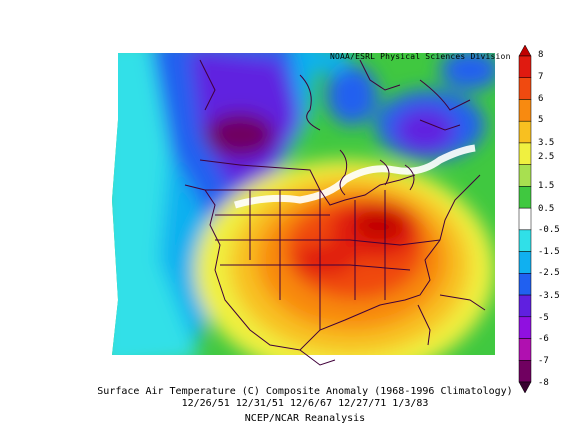 The image size is (565, 437). Describe the element at coordinates (546, 143) in the screenshot. I see `colorbar-tick-label: 3.5` at that location.